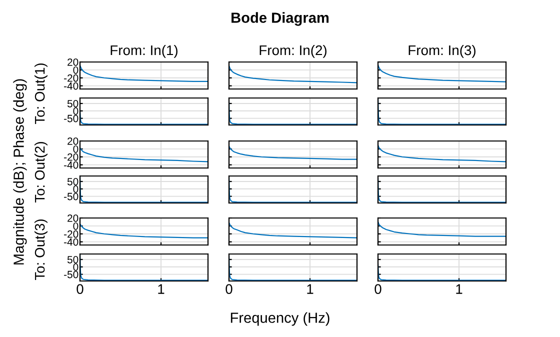 The width and height of the screenshot is (560, 337). Describe the element at coordinates (293, 51) in the screenshot. I see `chart-subtitle: From: In(2)` at that location.